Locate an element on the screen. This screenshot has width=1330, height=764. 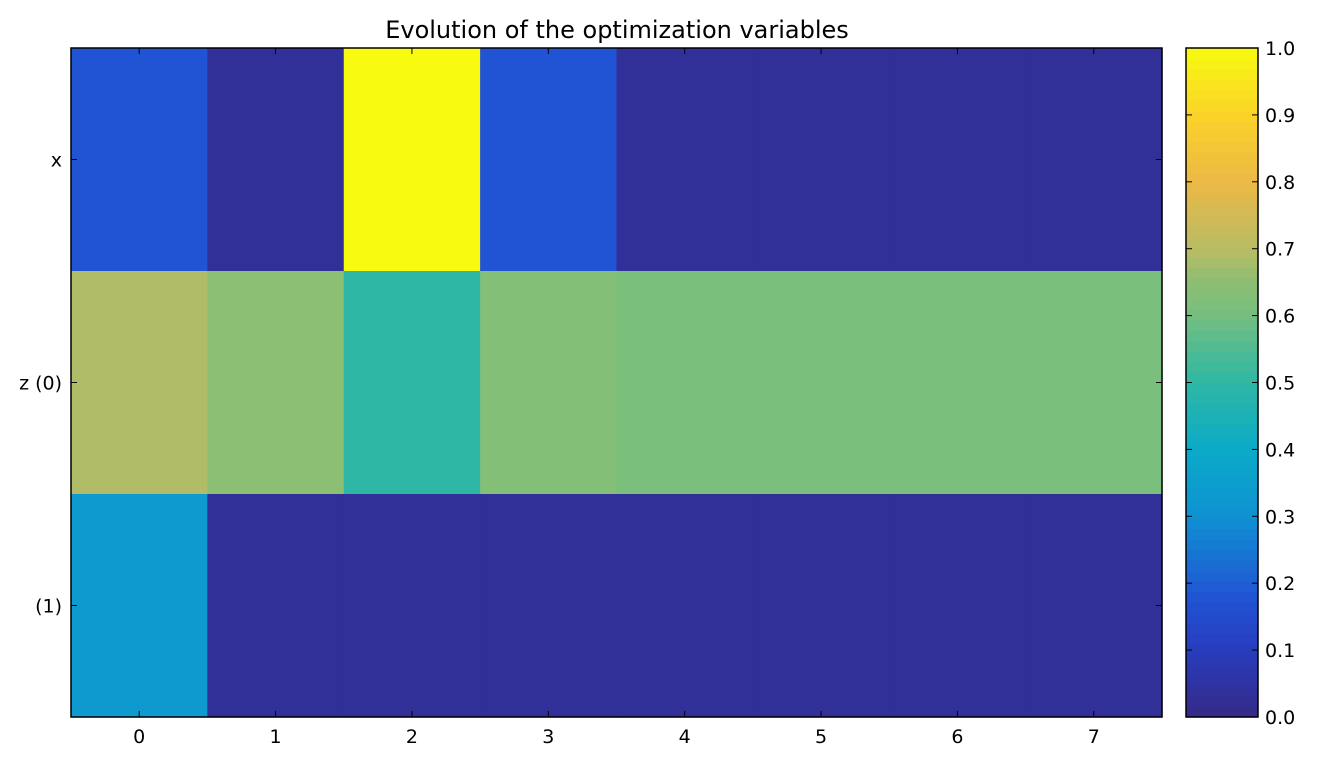
colorbar-tick-label: 0.9 is located at coordinates (1280, 116).